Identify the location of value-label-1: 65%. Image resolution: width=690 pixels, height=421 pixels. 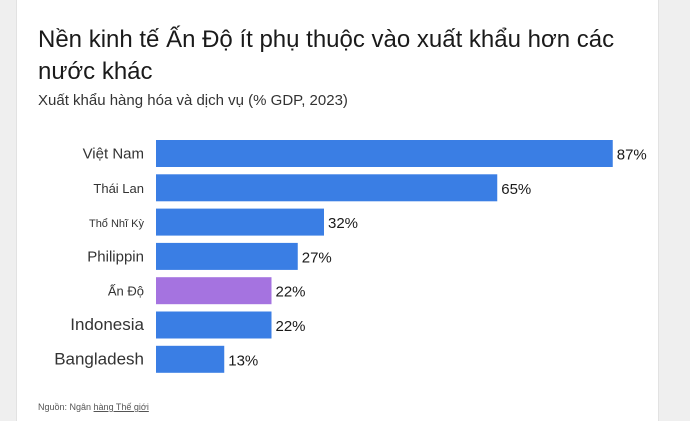
(516, 189).